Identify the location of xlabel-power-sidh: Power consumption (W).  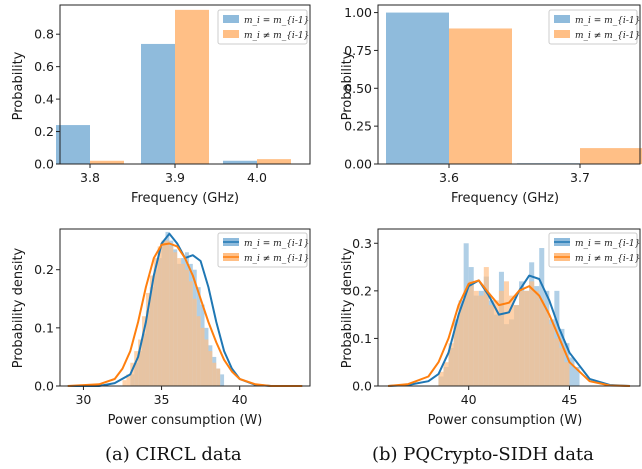
(505, 420).